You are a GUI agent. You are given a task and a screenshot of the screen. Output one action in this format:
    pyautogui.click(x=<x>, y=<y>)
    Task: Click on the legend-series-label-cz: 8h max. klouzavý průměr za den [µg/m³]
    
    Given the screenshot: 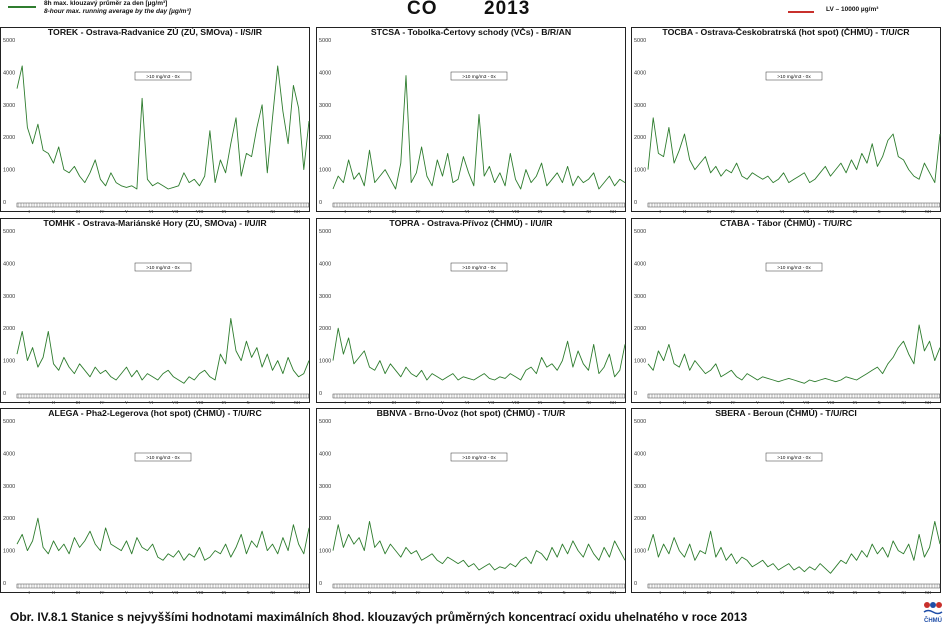 What is the action you would take?
    pyautogui.click(x=106, y=3)
    